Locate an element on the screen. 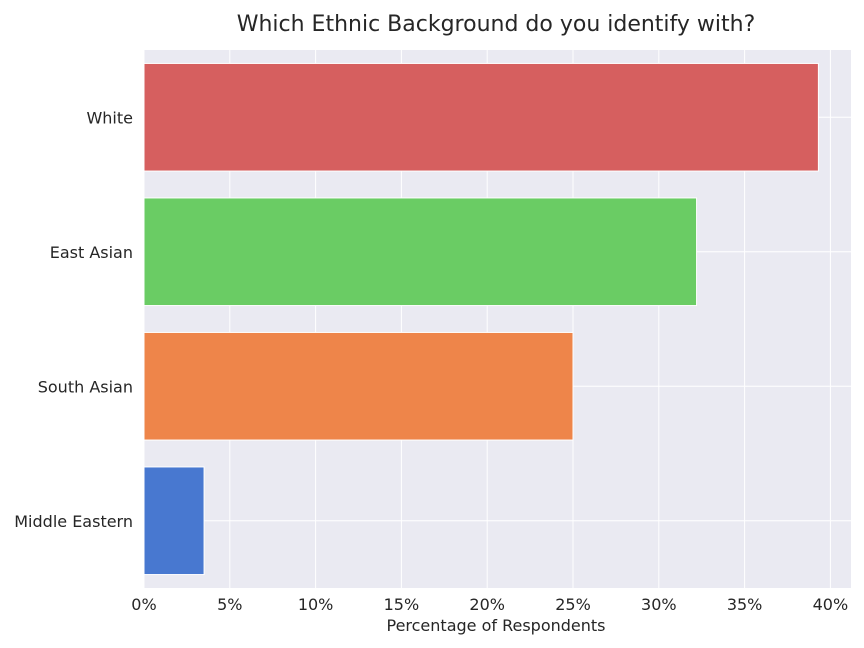 This screenshot has height=648, width=864. y-tick-label: White is located at coordinates (109, 117).